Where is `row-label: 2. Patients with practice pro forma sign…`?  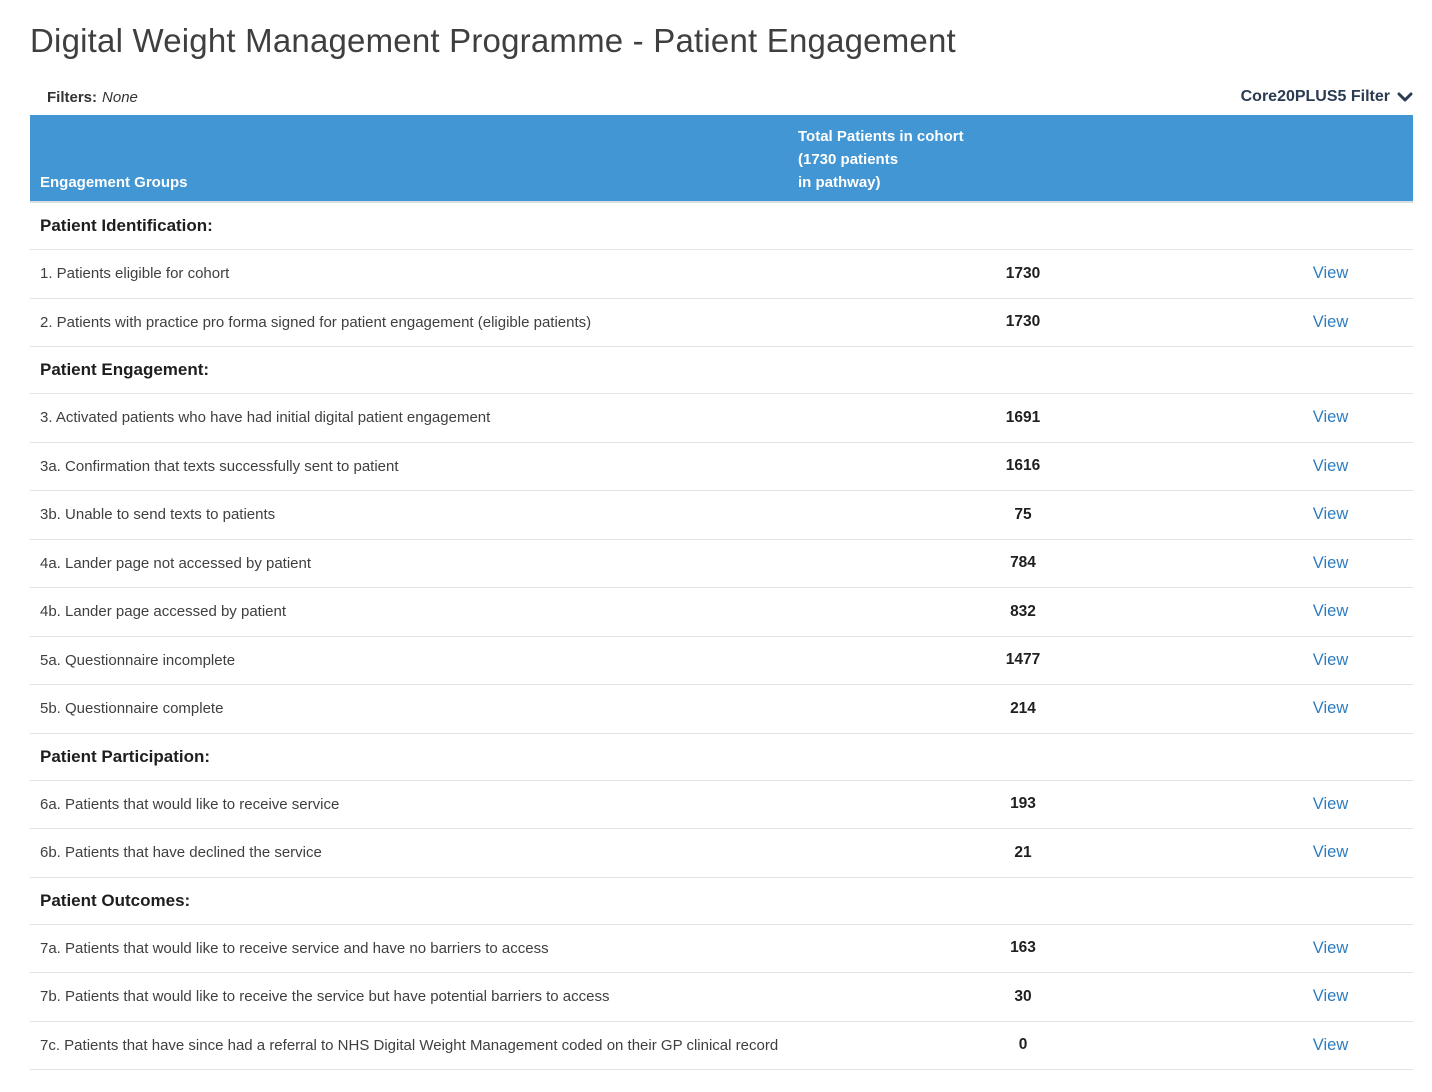
row-label: 2. Patients with practice pro forma sign… is located at coordinates (316, 322).